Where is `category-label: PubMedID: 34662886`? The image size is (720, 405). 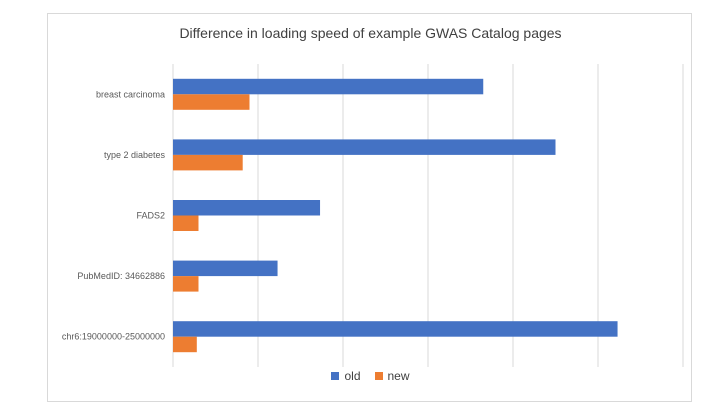 category-label: PubMedID: 34662886 is located at coordinates (121, 276).